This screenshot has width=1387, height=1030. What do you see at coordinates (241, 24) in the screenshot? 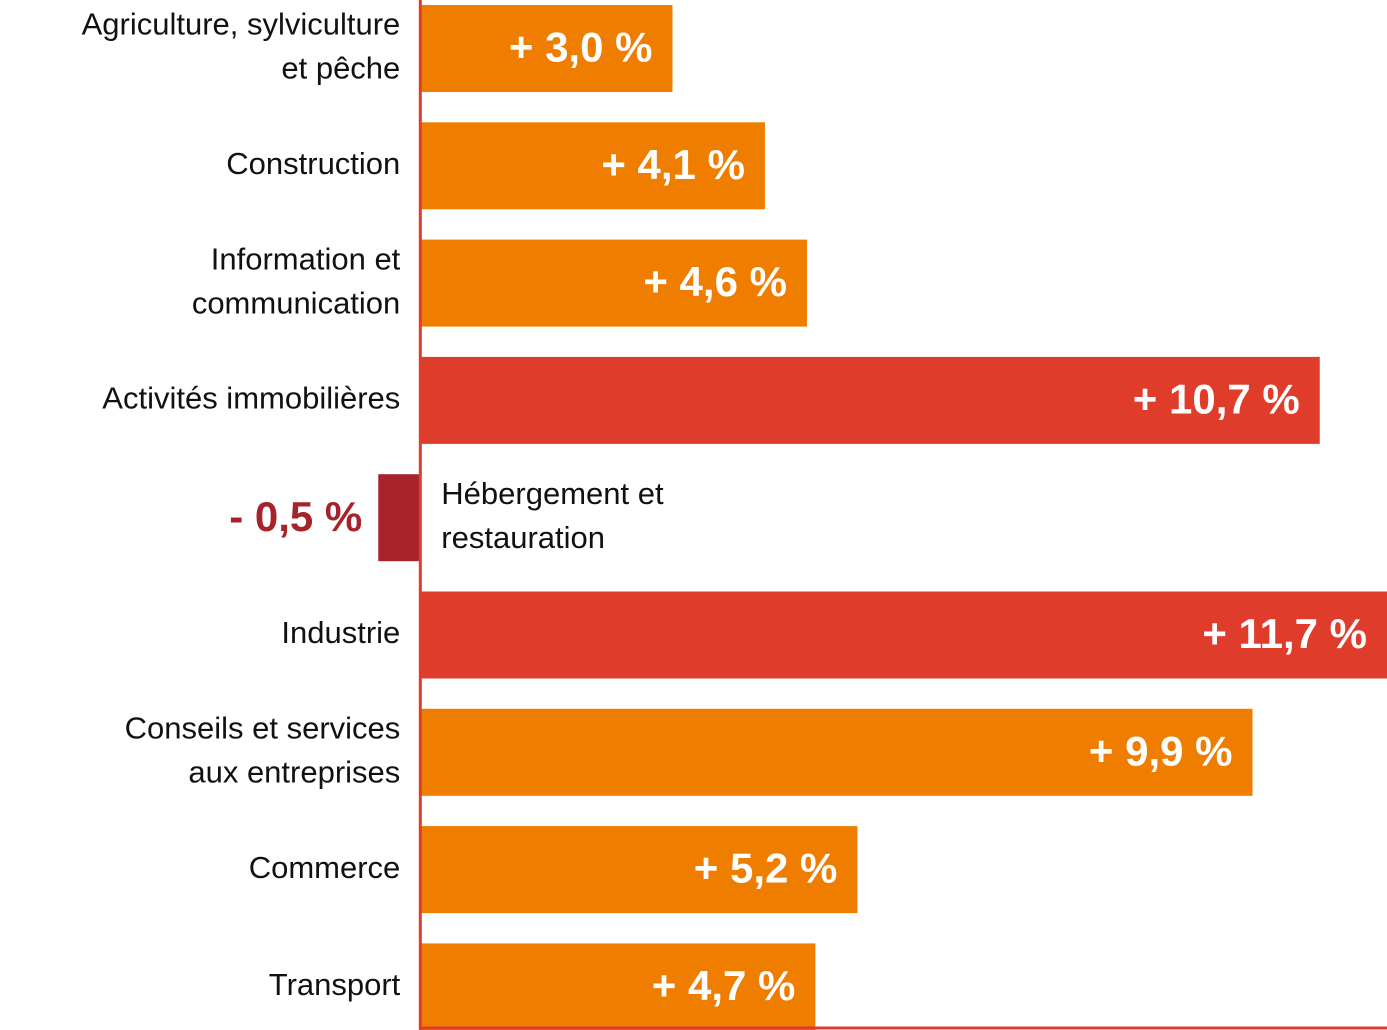
I see `category-label: Agriculture, sylviculture` at bounding box center [241, 24].